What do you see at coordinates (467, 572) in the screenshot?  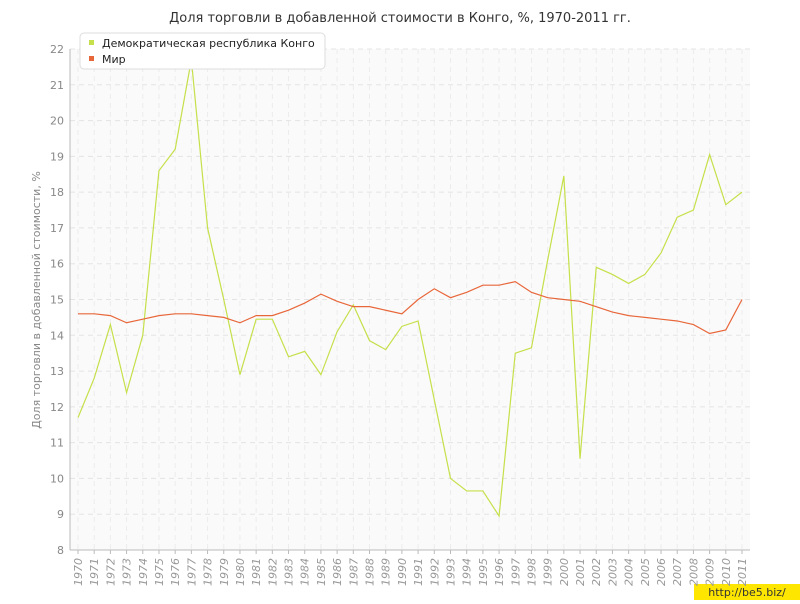 I see `x-tick-label: 1994` at bounding box center [467, 572].